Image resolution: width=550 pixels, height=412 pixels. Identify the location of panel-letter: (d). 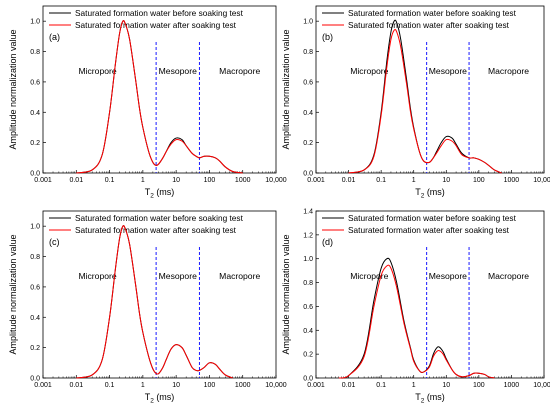
(327, 242).